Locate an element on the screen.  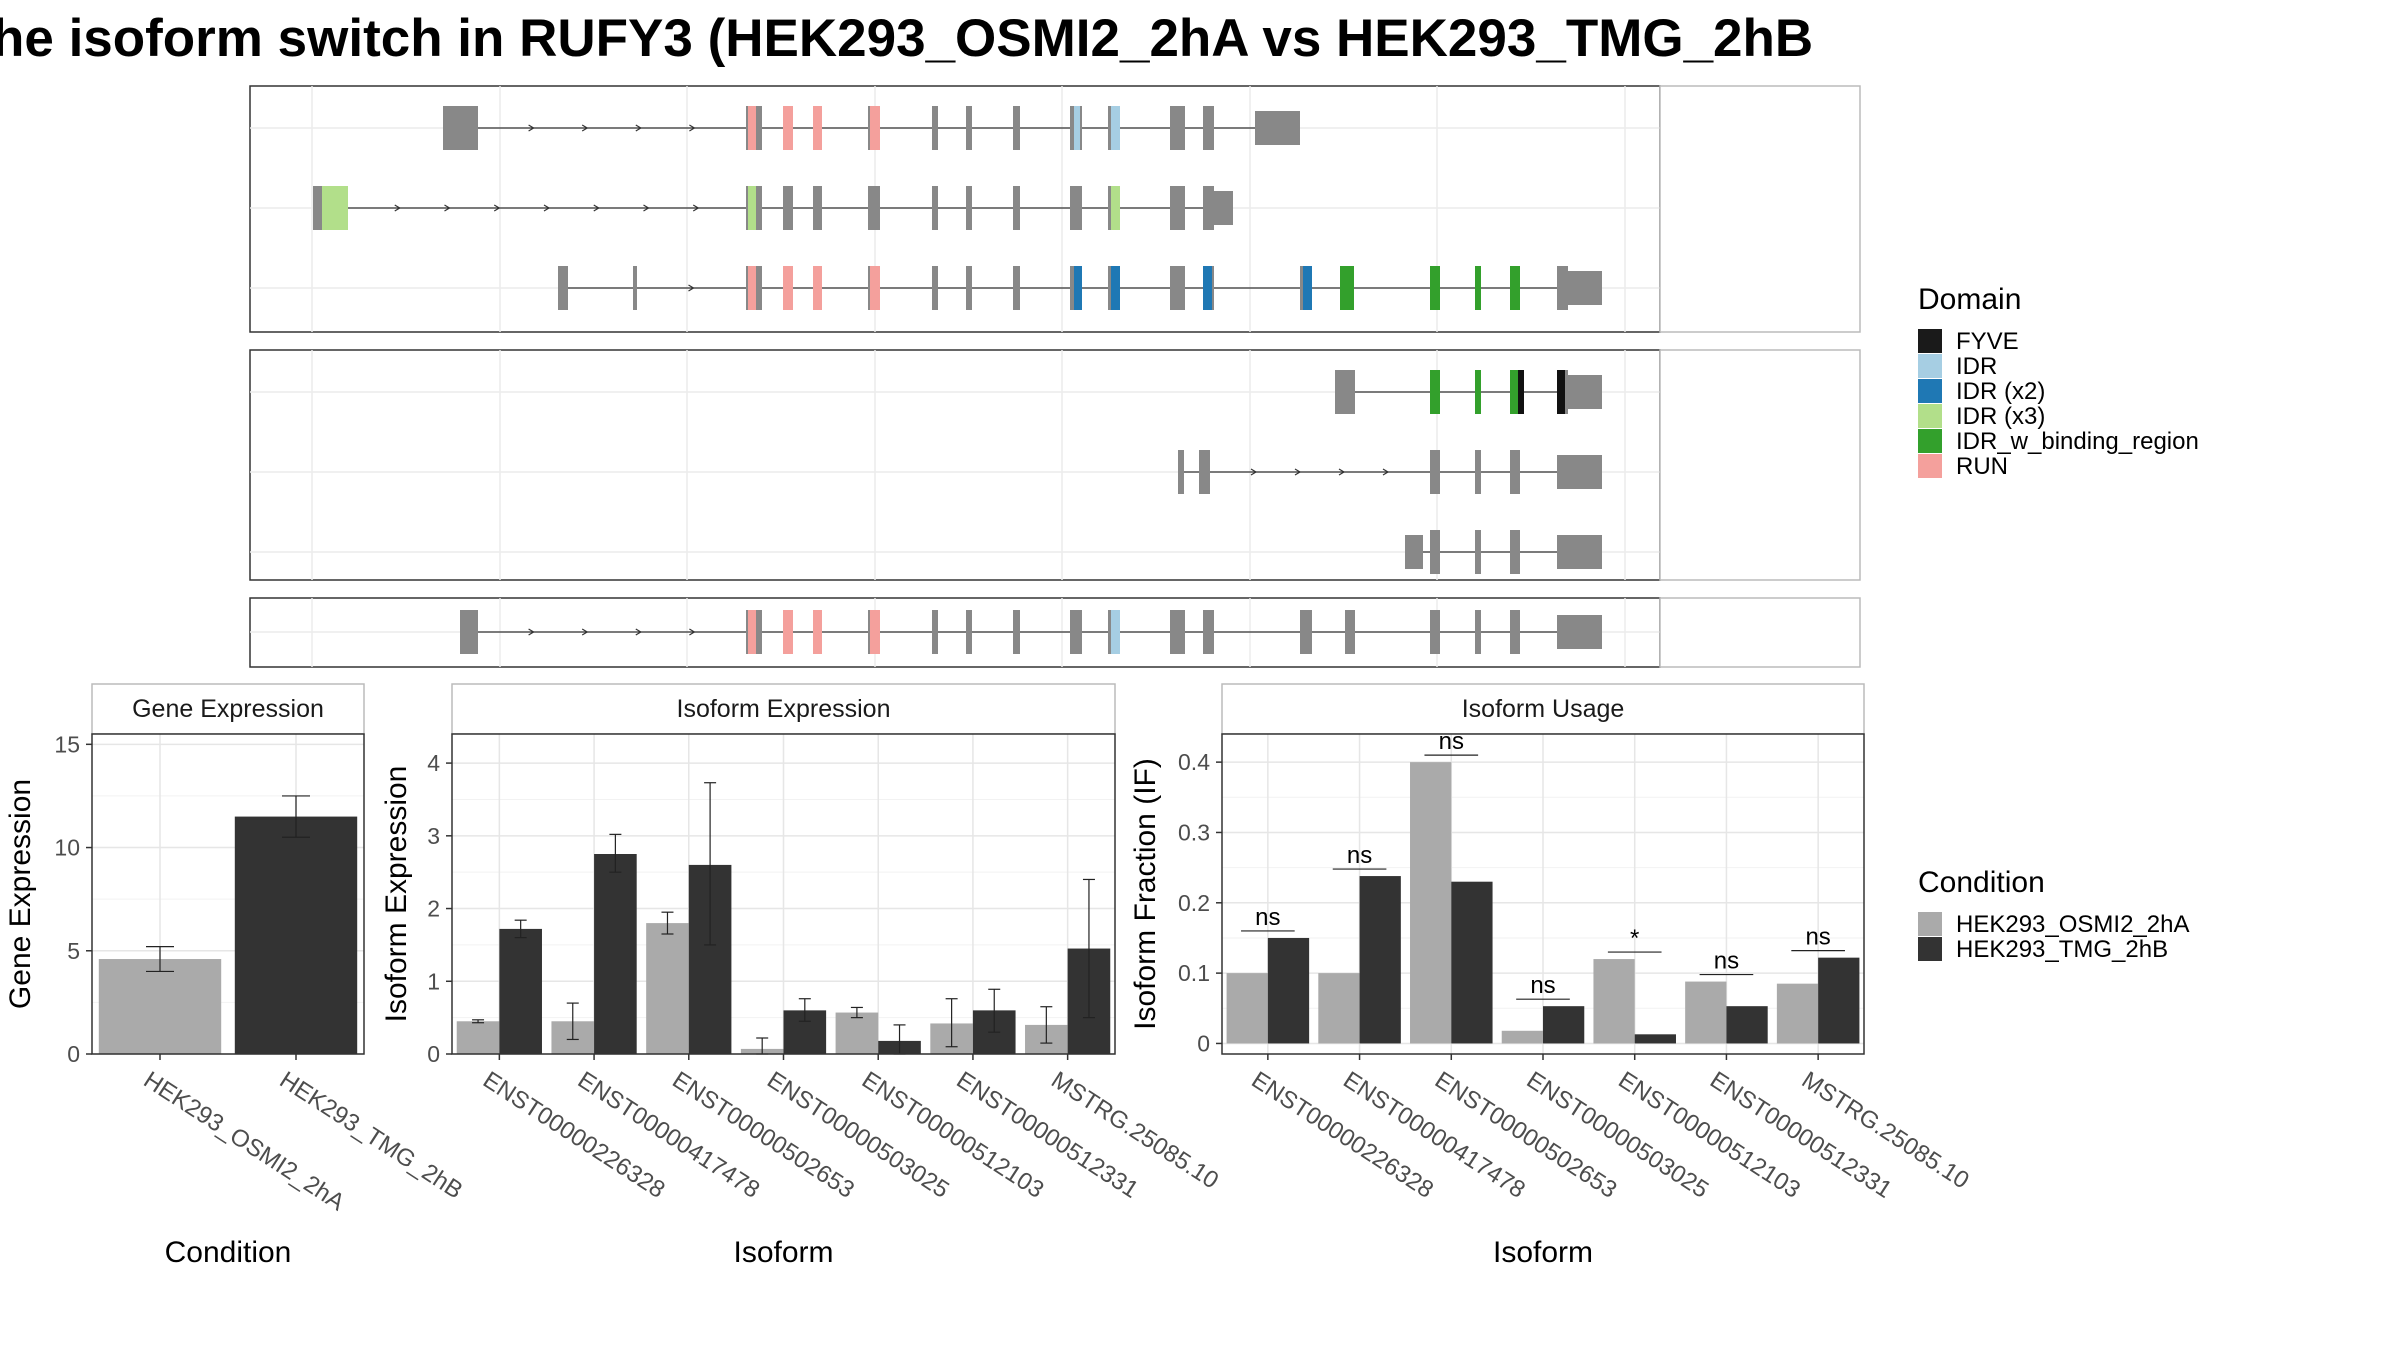
legend-label: IDR (x2) is located at coordinates (2000, 391).